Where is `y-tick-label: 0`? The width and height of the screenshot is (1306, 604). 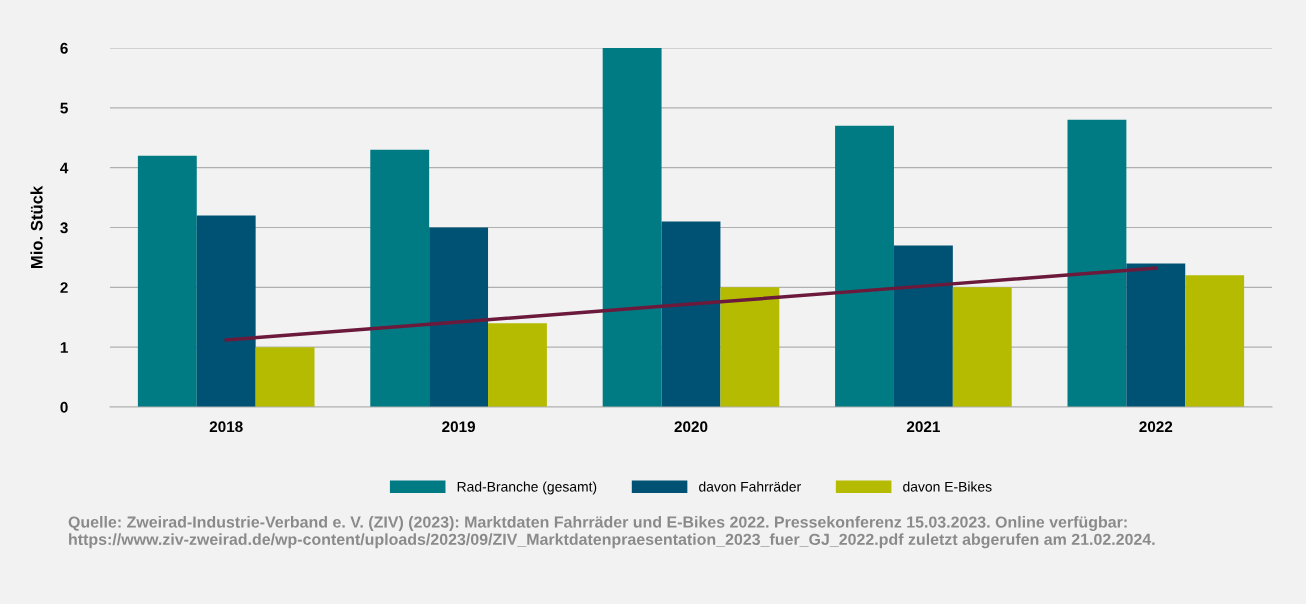 y-tick-label: 0 is located at coordinates (64, 407).